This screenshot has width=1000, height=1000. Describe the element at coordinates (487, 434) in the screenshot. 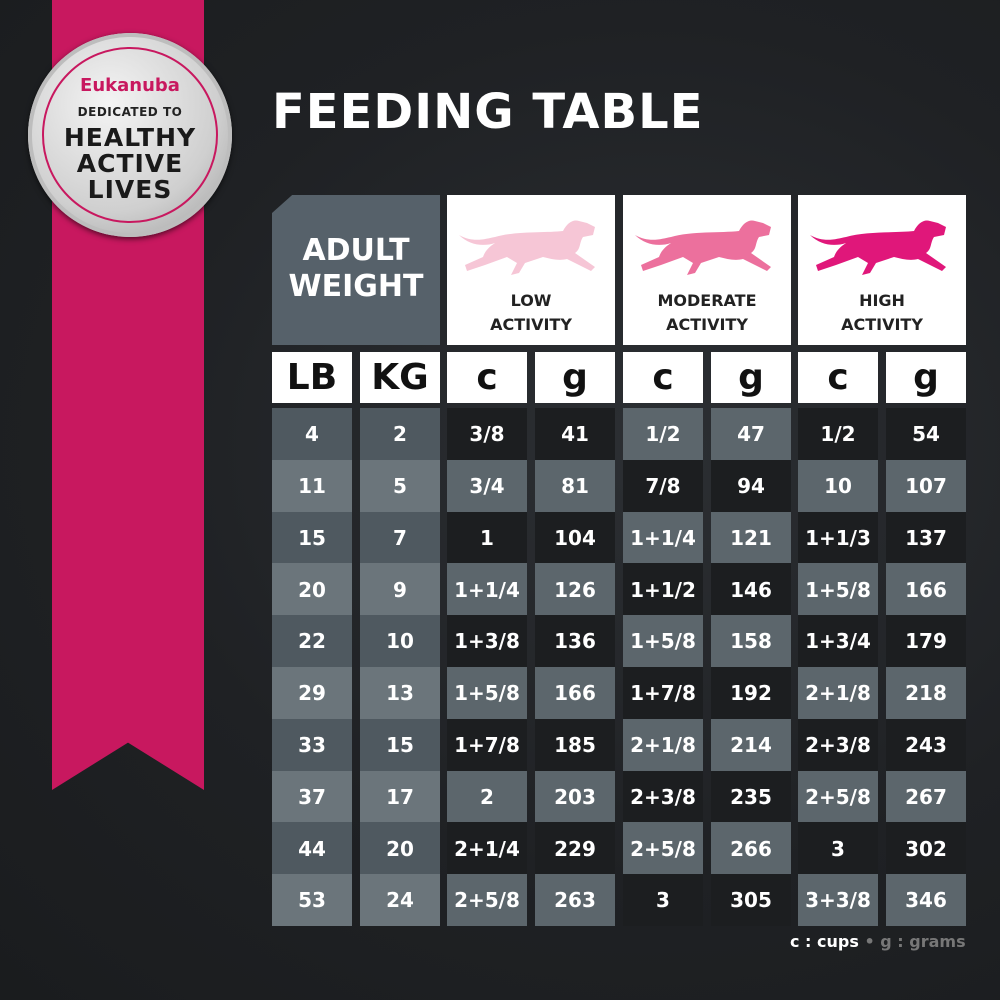

I see `table-cell: 3/8` at that location.